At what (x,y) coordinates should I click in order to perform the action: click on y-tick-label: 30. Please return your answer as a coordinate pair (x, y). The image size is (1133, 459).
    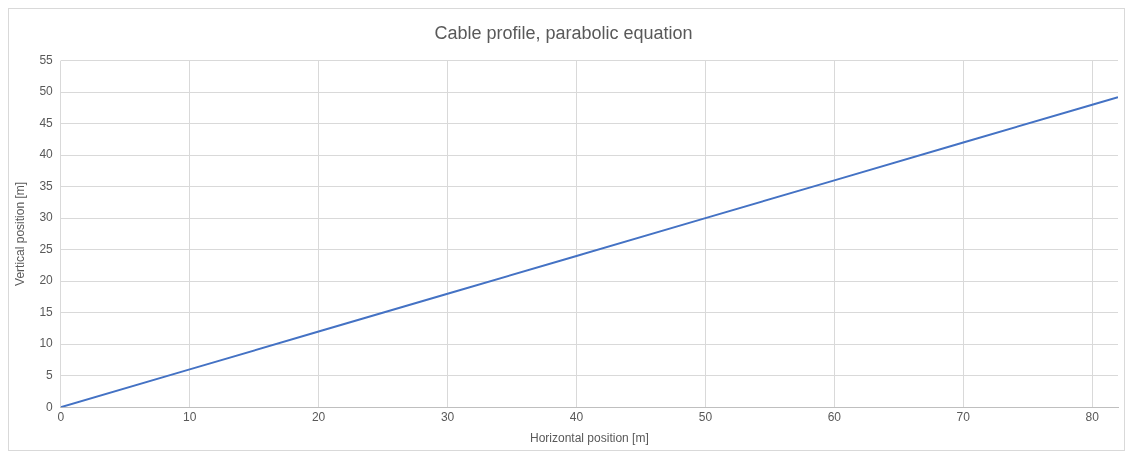
    Looking at the image, I should click on (46, 217).